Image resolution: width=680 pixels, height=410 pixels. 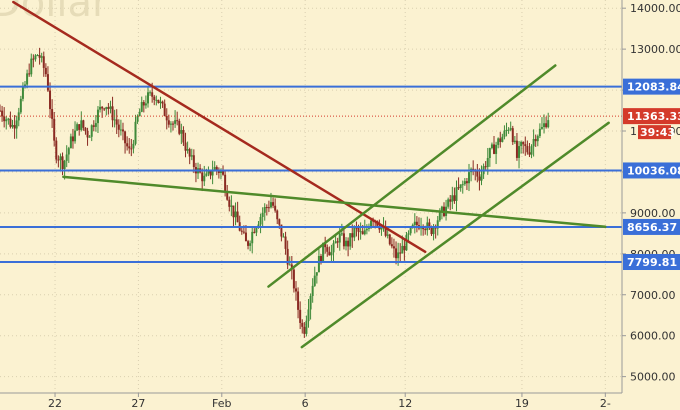 What do you see at coordinates (653, 87) in the screenshot?
I see `level-label-text: 12083.84` at bounding box center [653, 87].